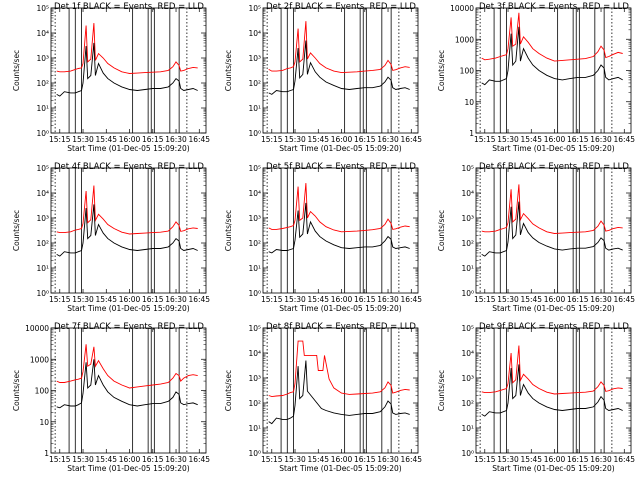  I want to click on chart-title: Det 9f BLACK = Events, RED = LLD, so click(554, 327).